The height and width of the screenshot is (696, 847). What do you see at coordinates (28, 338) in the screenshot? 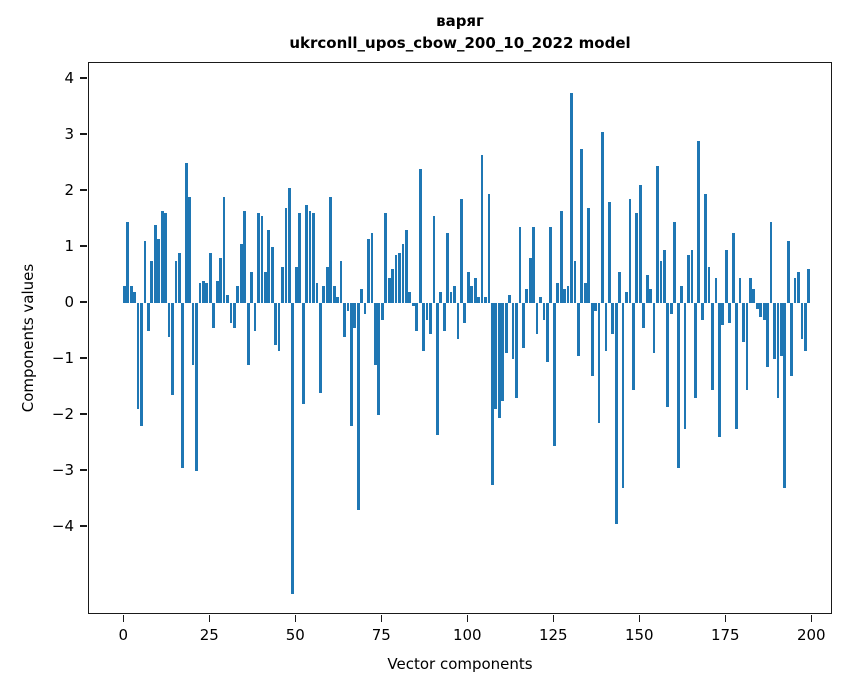
I see `y-axis-label: Components values` at bounding box center [28, 338].